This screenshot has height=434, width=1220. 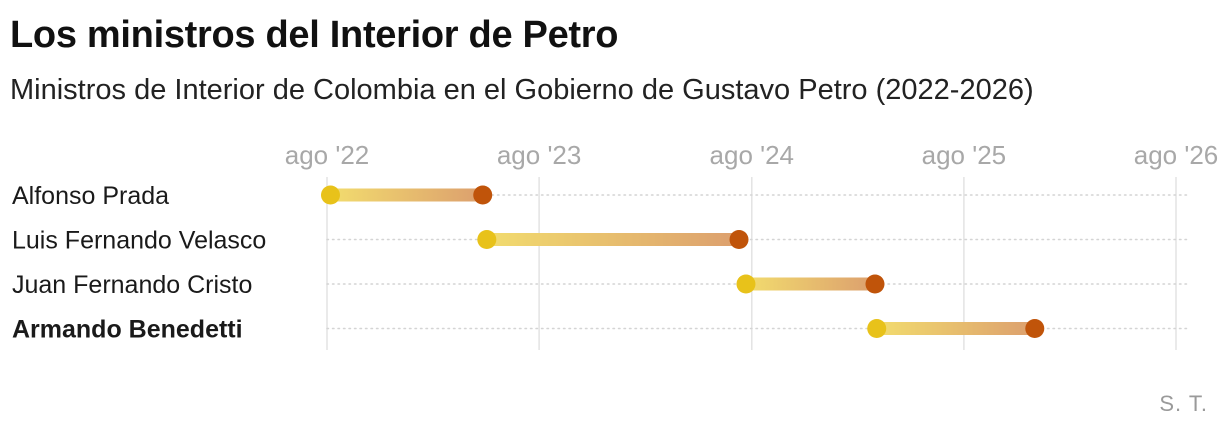 I want to click on x-tick-label: ago '25, so click(x=964, y=155).